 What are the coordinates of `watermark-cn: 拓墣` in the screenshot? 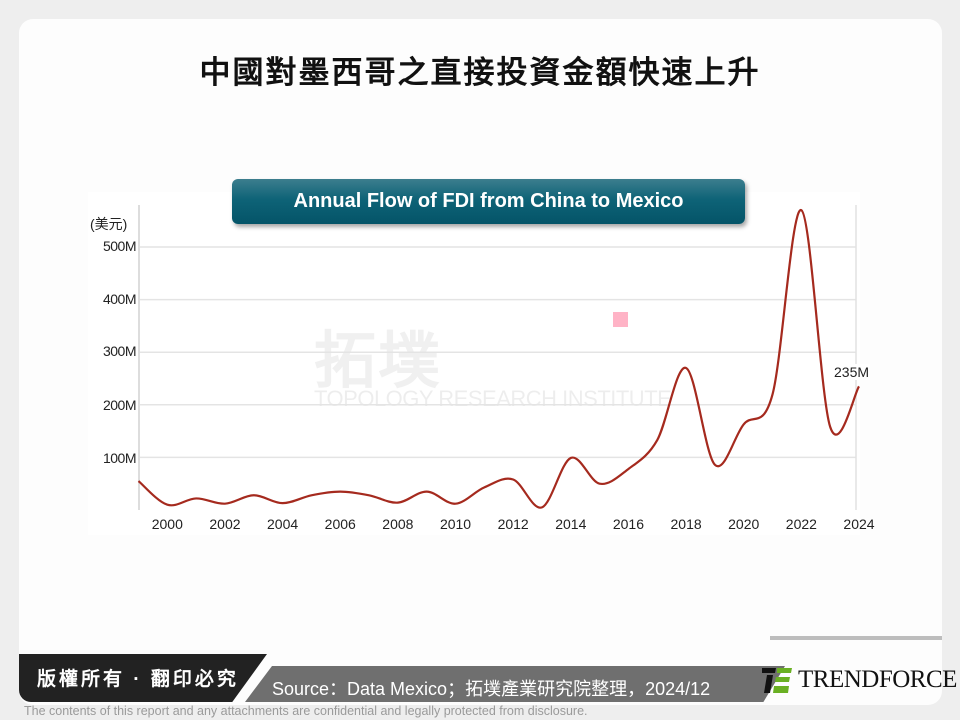 It's located at (378, 361).